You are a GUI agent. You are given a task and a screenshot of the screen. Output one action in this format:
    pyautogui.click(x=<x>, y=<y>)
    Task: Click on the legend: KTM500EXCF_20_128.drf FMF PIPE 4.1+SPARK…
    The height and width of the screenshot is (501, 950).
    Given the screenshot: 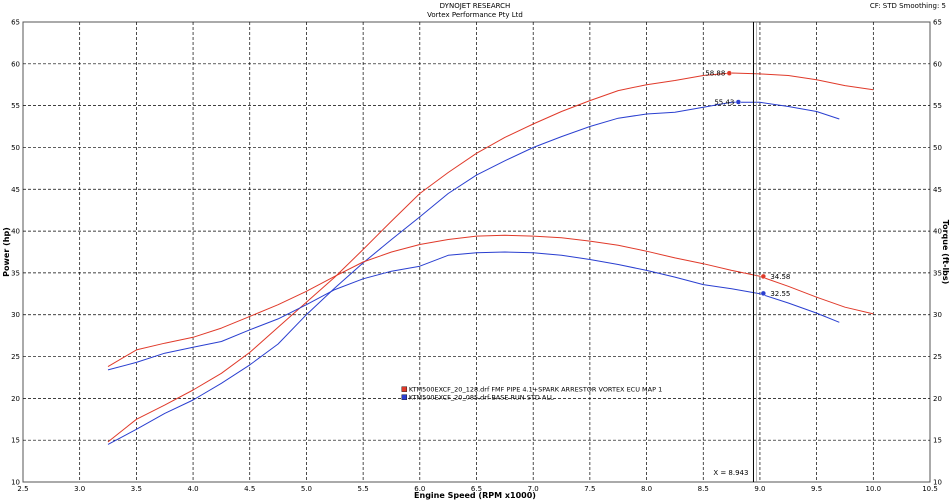 What is the action you would take?
    pyautogui.click(x=531, y=394)
    